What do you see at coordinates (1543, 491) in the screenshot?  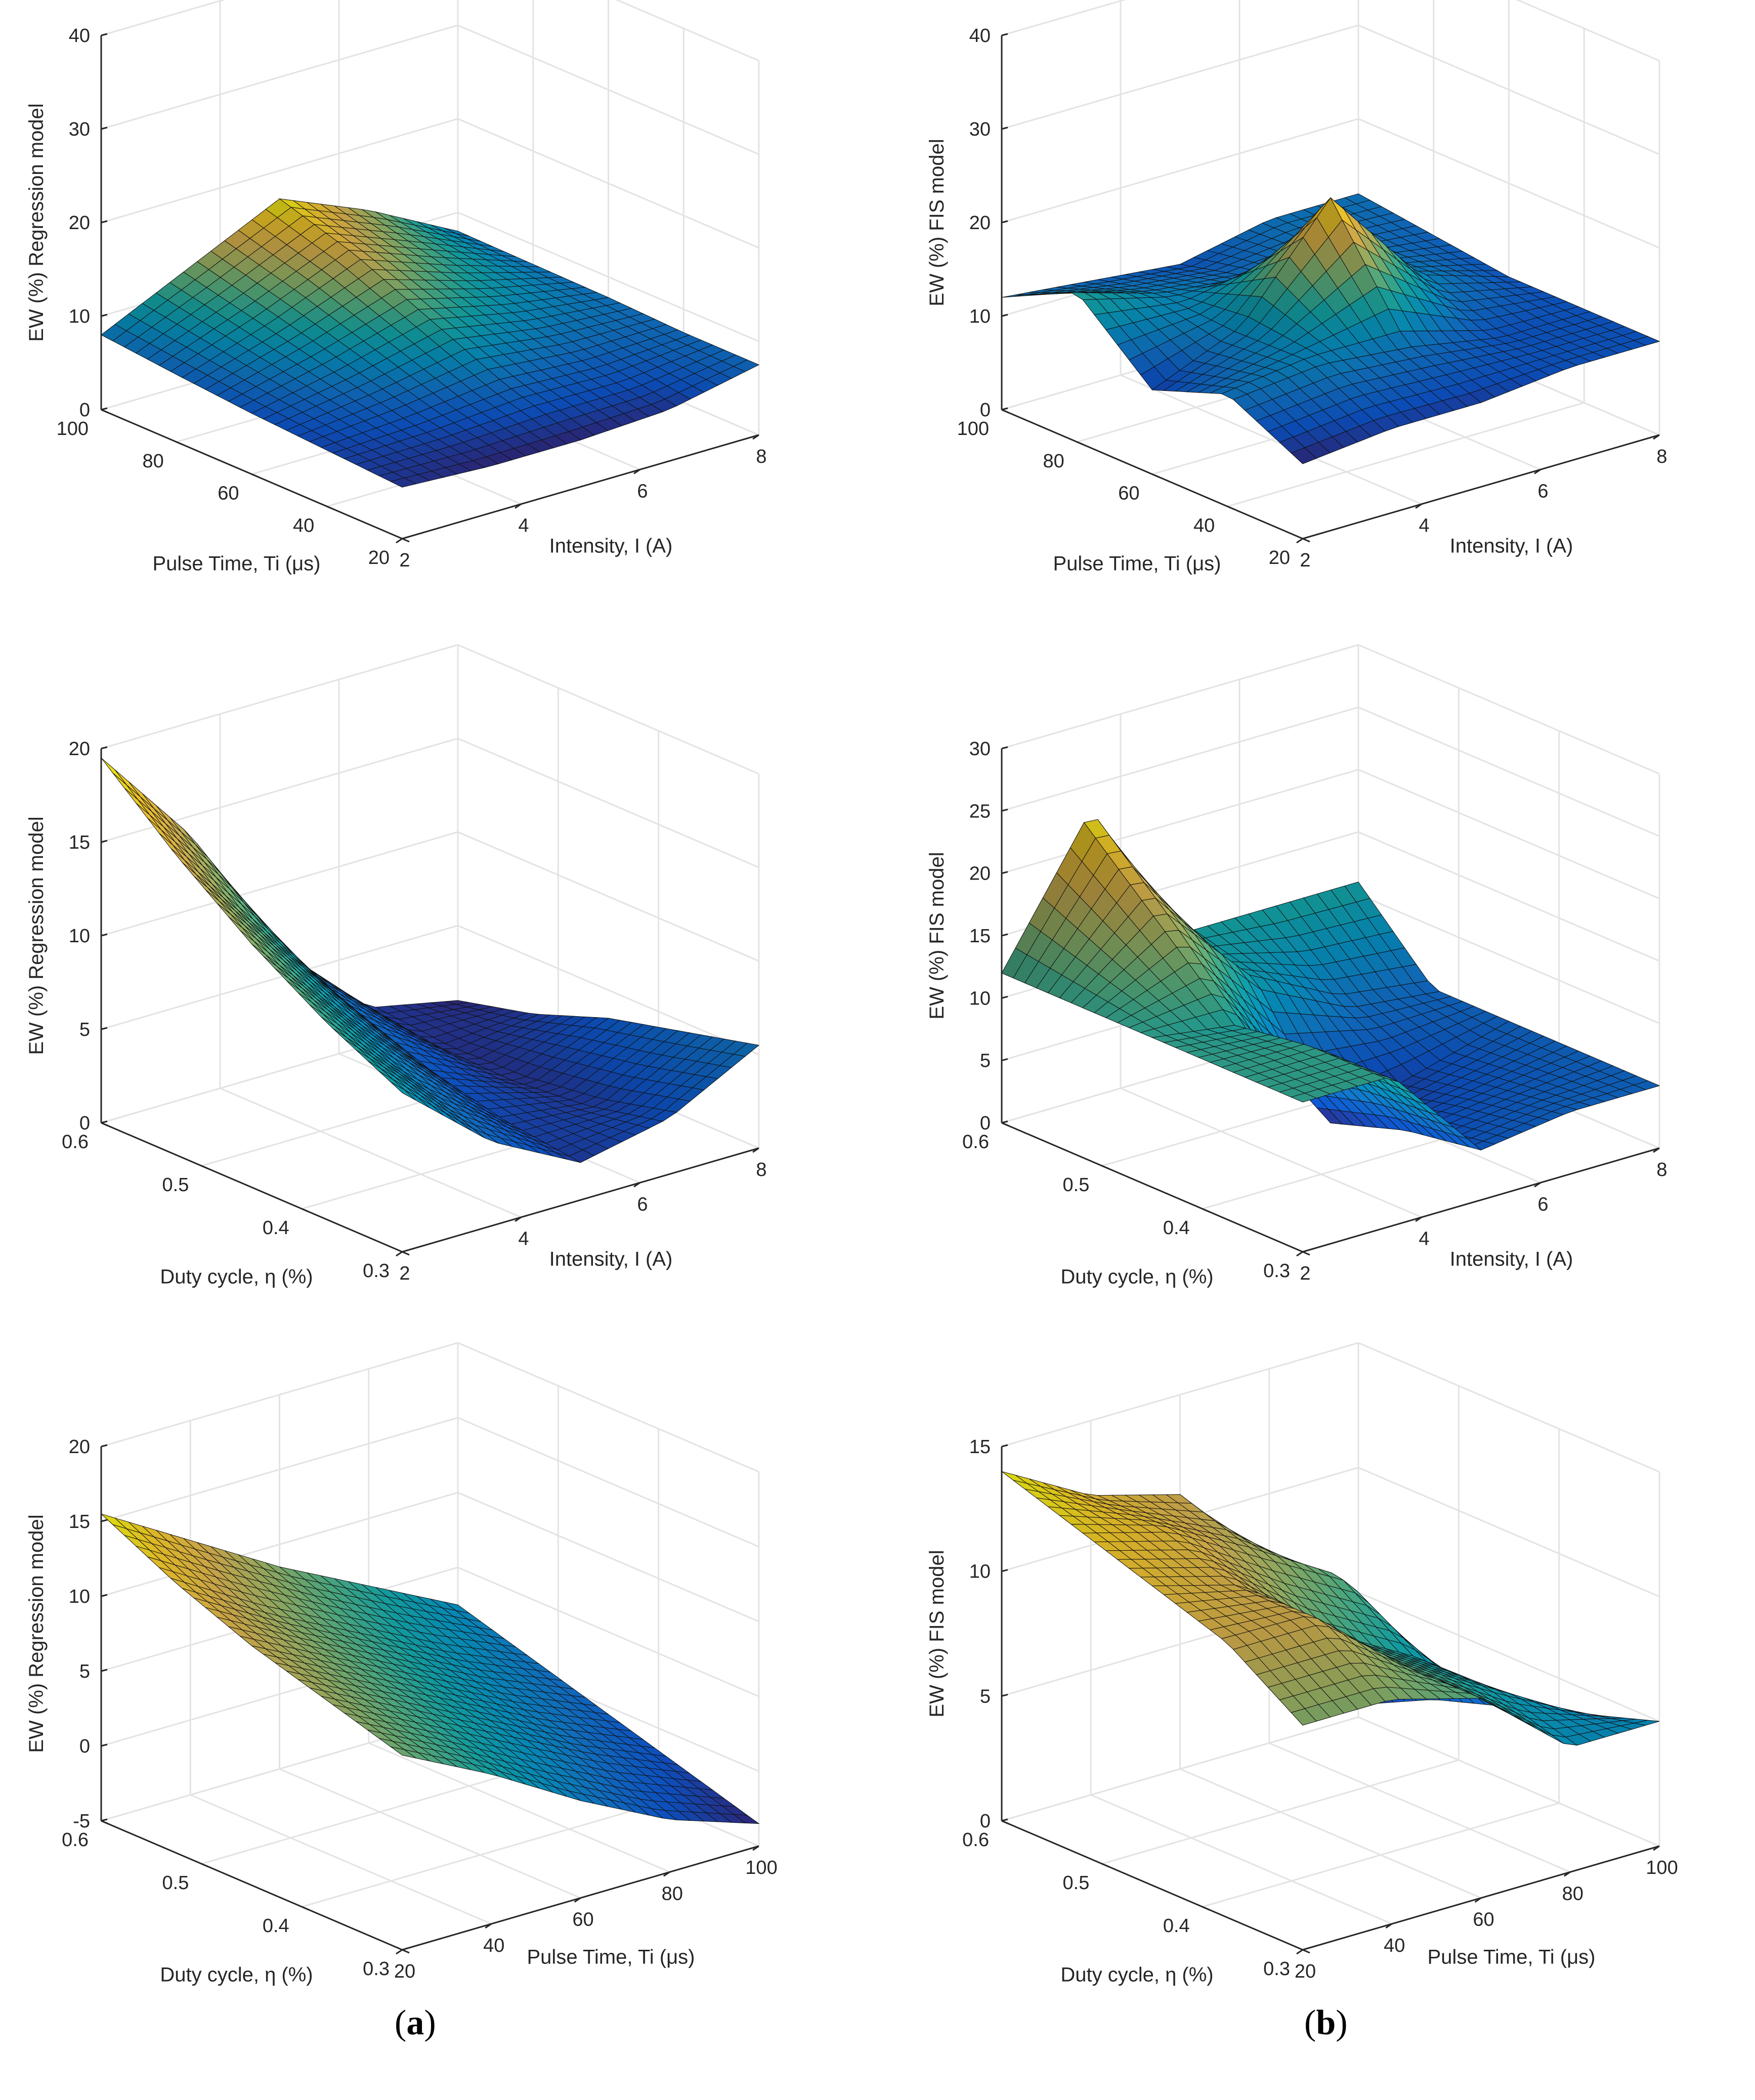 I see `x-tick-label: 6` at bounding box center [1543, 491].